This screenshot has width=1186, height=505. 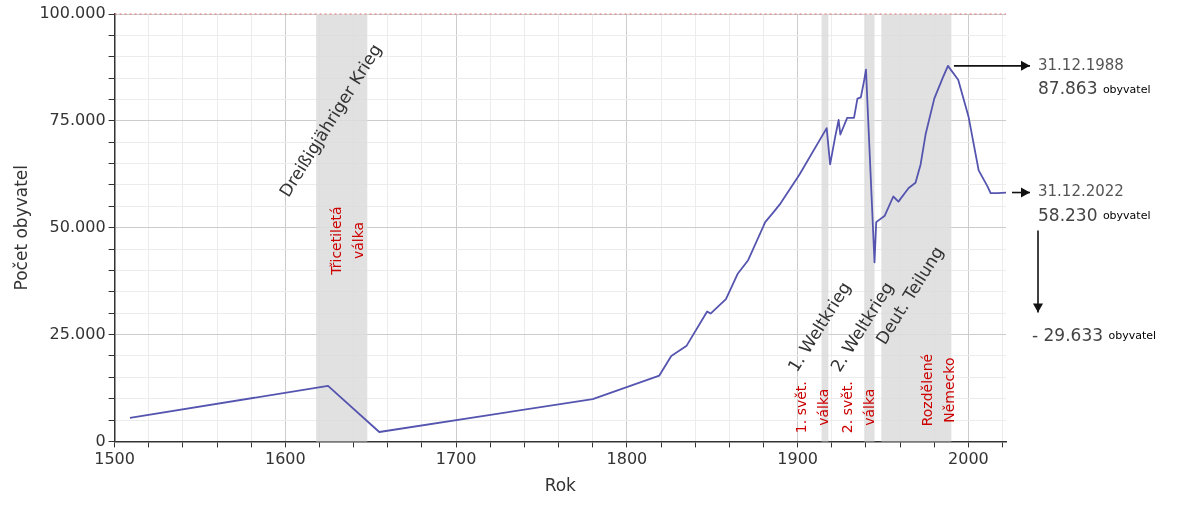 What do you see at coordinates (858, 407) in the screenshot?
I see `annotation: 2. svět. válka` at bounding box center [858, 407].